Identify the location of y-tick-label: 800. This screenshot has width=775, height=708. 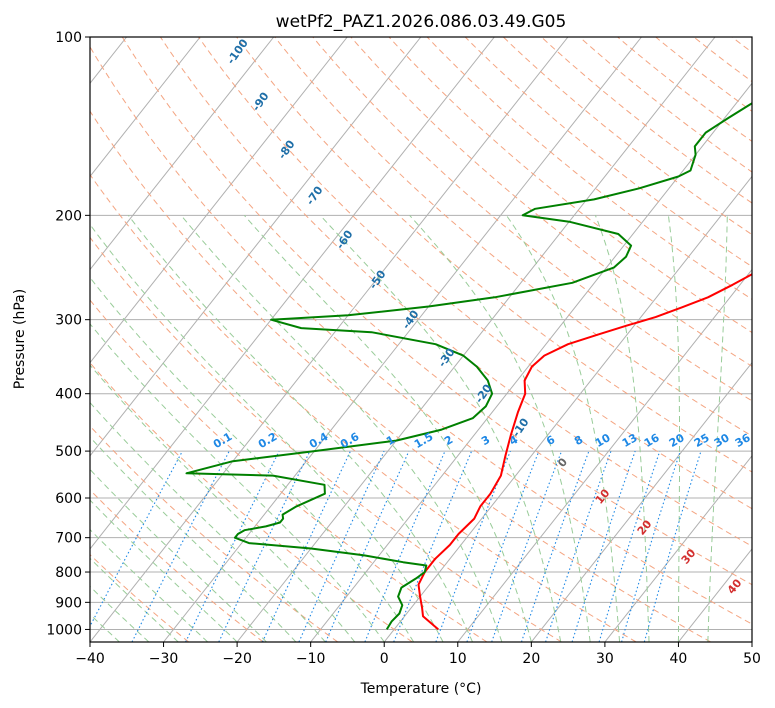
(68, 573).